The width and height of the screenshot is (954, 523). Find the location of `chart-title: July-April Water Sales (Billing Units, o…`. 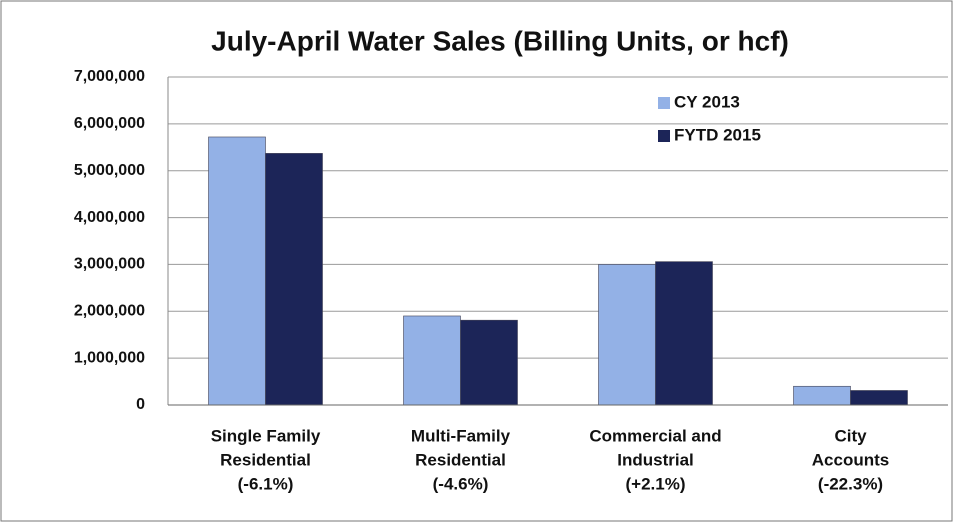

chart-title: July-April Water Sales (Billing Units, o… is located at coordinates (500, 40).